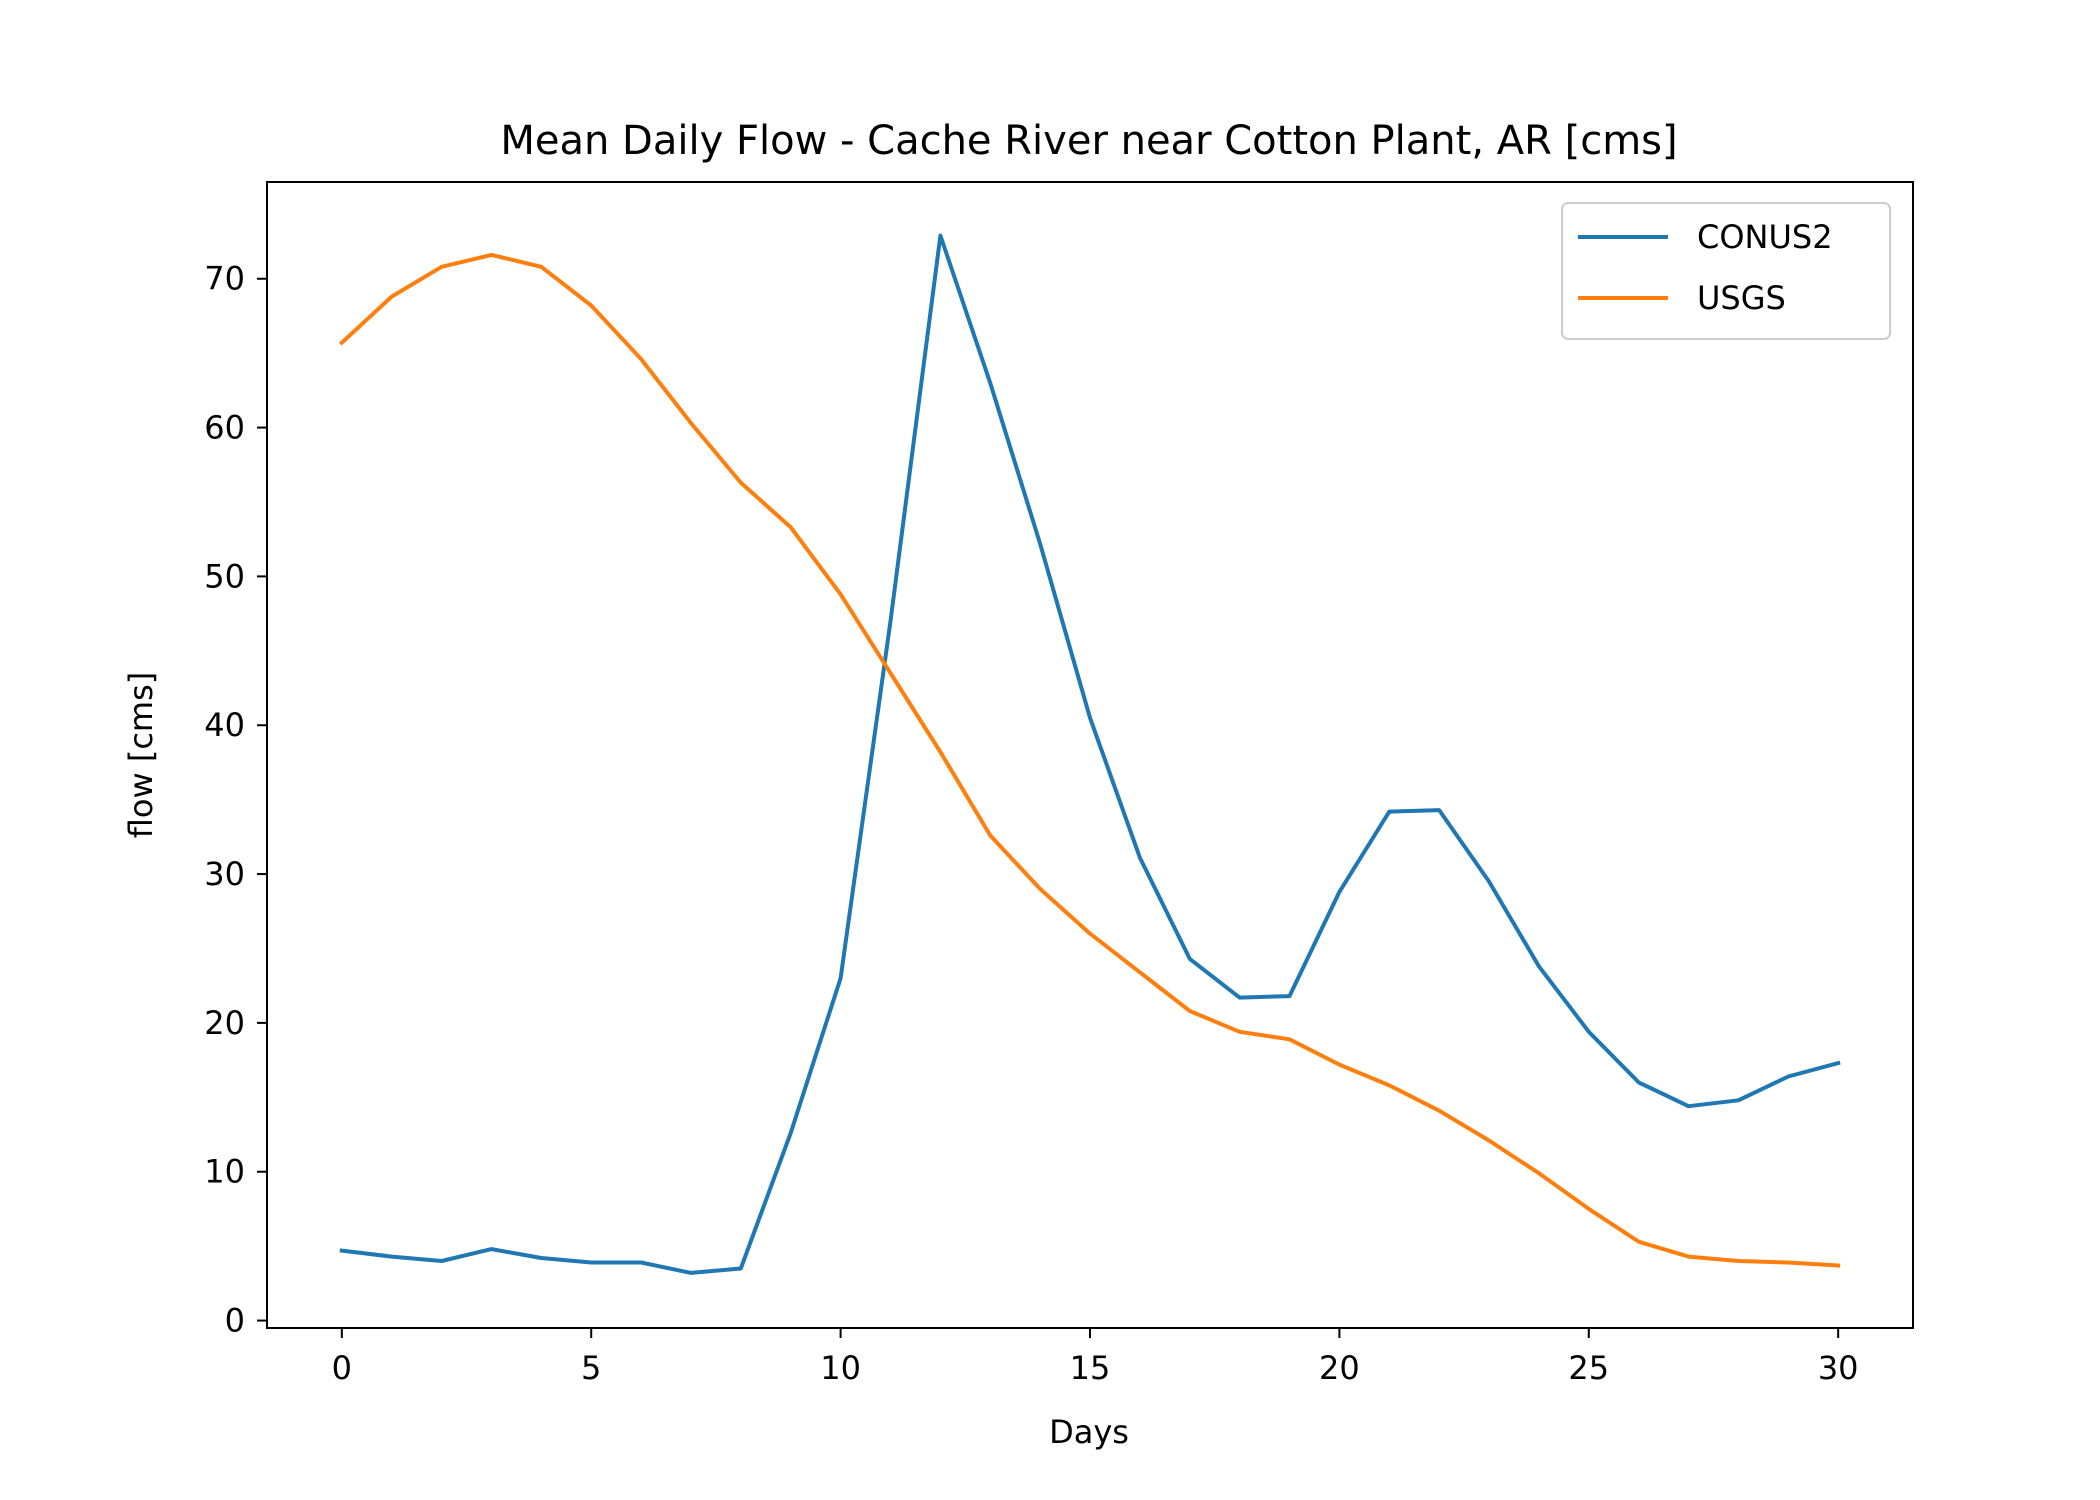 The height and width of the screenshot is (1500, 2100). Describe the element at coordinates (1765, 237) in the screenshot. I see `legend-label-conus2: CONUS2` at that location.